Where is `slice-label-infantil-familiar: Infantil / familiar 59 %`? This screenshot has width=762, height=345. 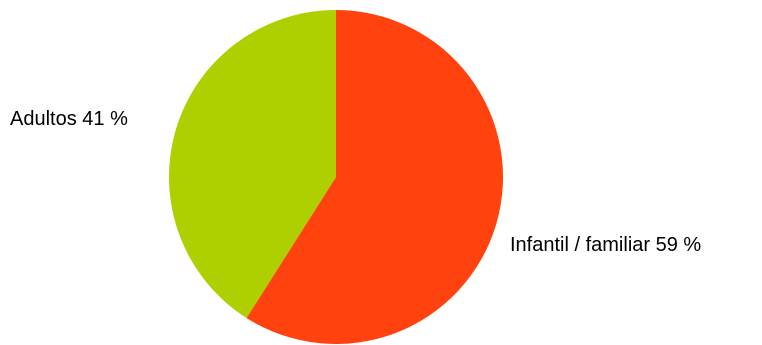 slice-label-infantil-familiar: Infantil / familiar 59 % is located at coordinates (605, 245).